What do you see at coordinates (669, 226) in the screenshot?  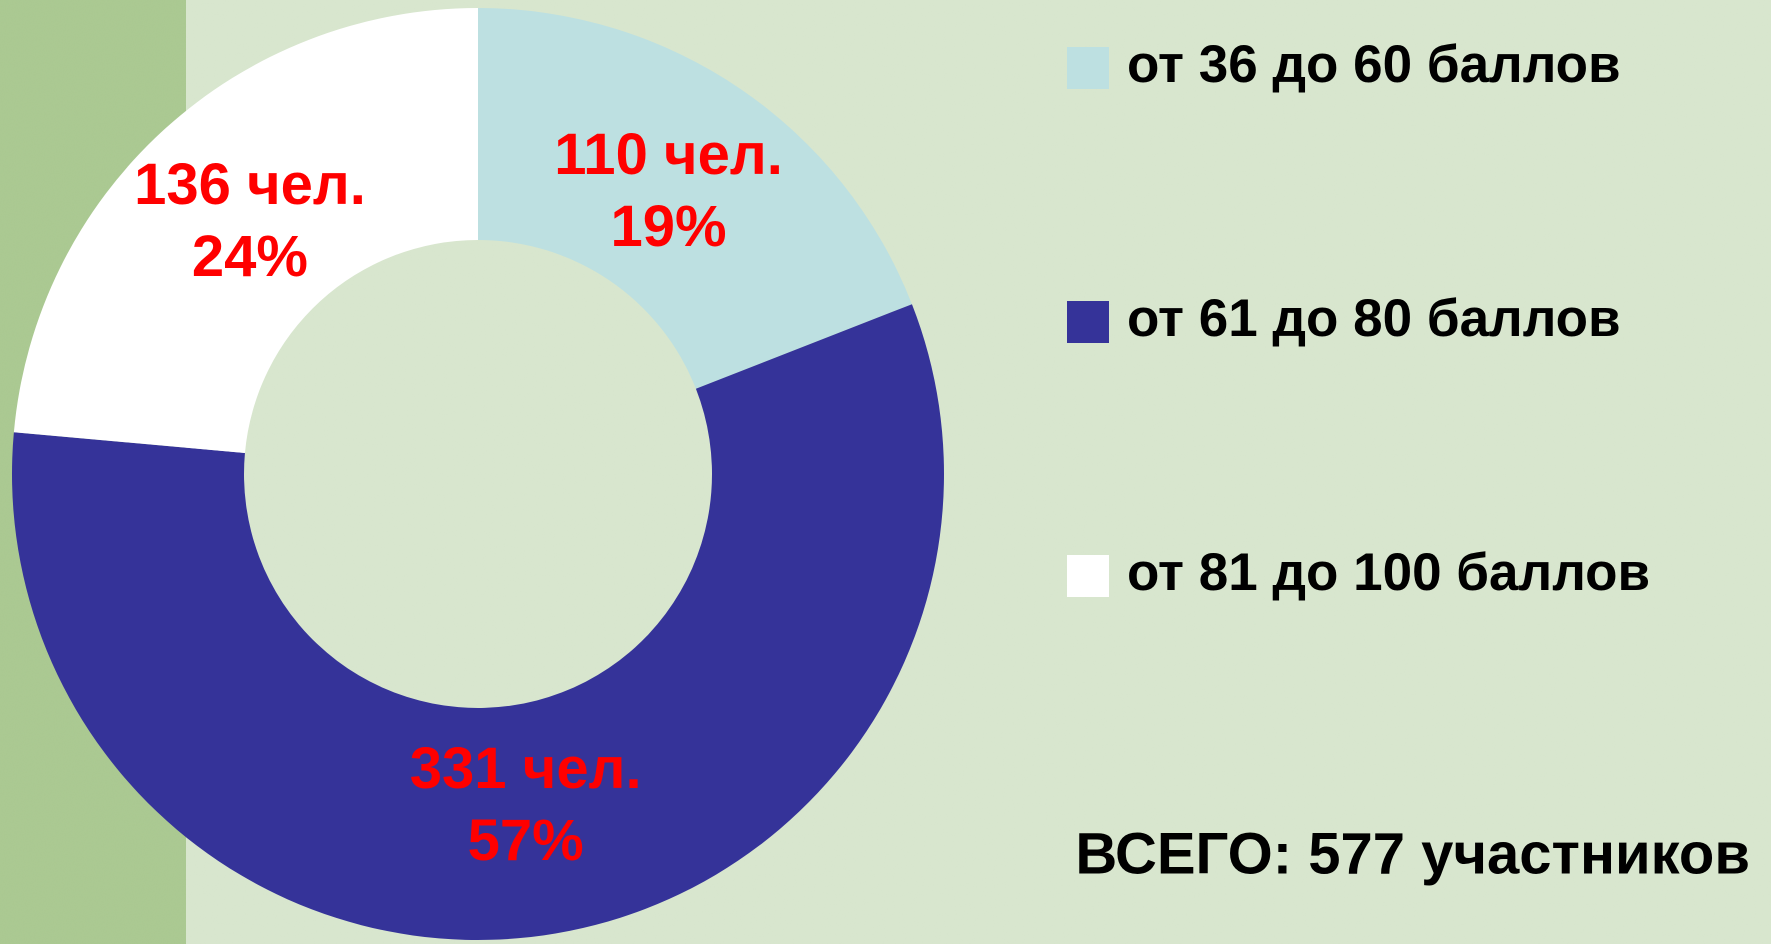 I see `percent-label: 19%` at bounding box center [669, 226].